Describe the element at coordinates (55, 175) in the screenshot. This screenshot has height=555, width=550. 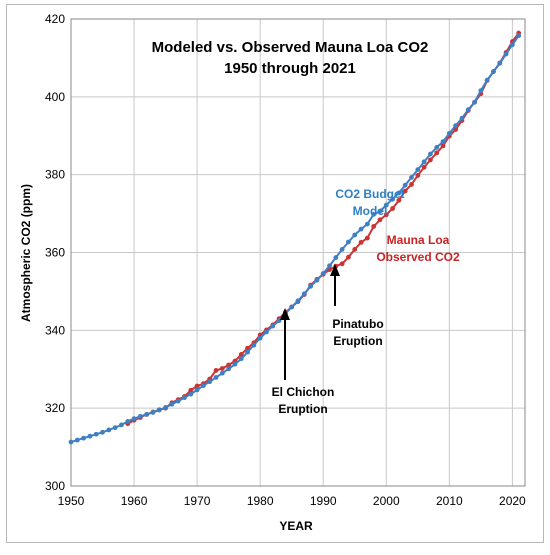
I see `y-tick-label: 380` at that location.